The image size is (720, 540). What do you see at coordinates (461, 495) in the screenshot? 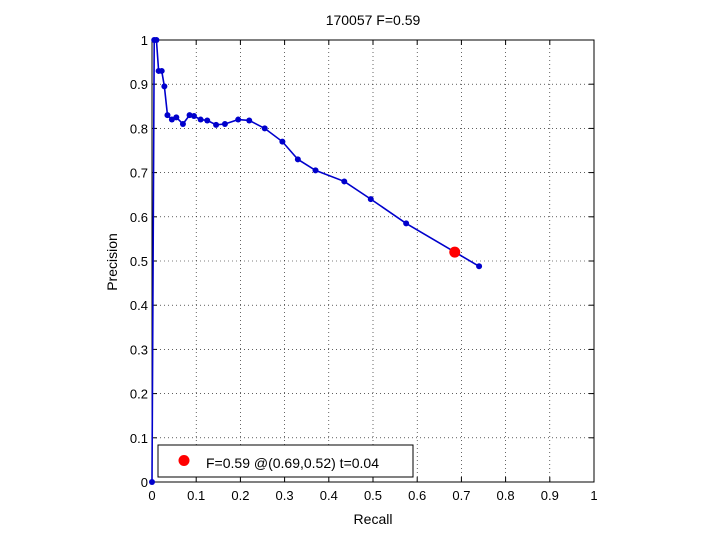
I see `x-tick-label: 0.7` at bounding box center [461, 495].